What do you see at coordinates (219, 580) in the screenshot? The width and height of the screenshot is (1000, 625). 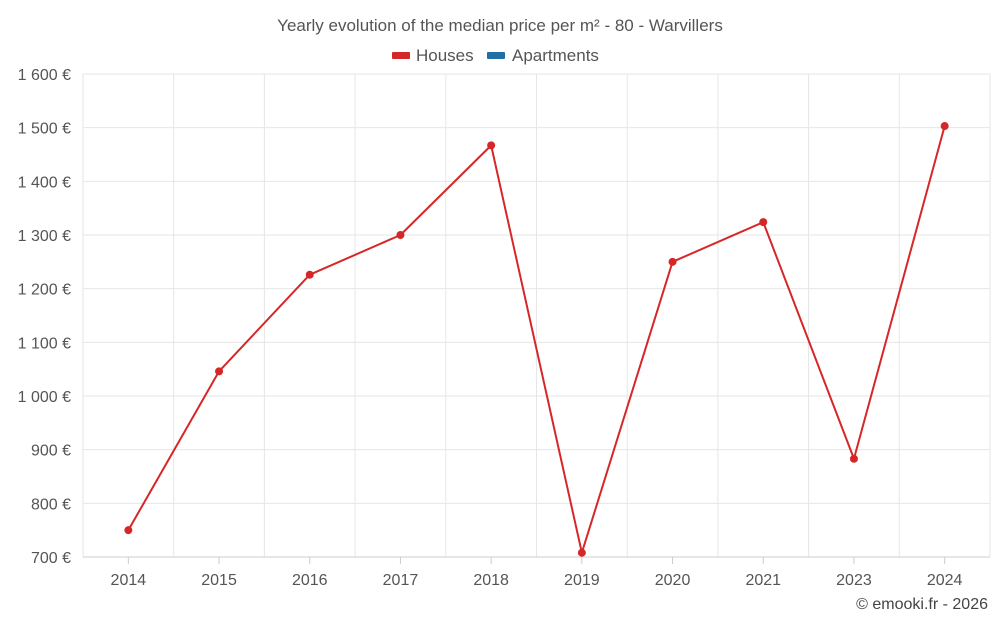 I see `x-tick-label: 2015` at bounding box center [219, 580].